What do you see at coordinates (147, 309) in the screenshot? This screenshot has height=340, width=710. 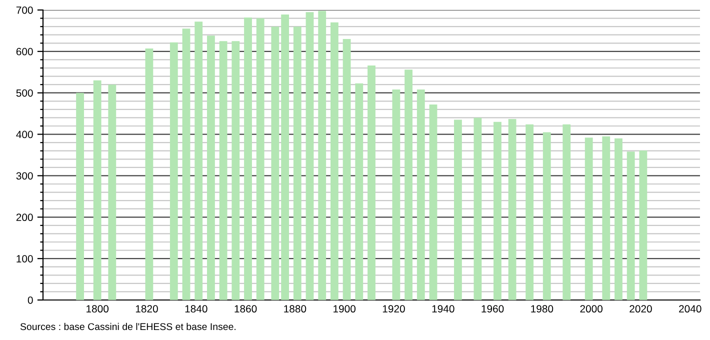 I see `x-tick-label: 1820` at bounding box center [147, 309].